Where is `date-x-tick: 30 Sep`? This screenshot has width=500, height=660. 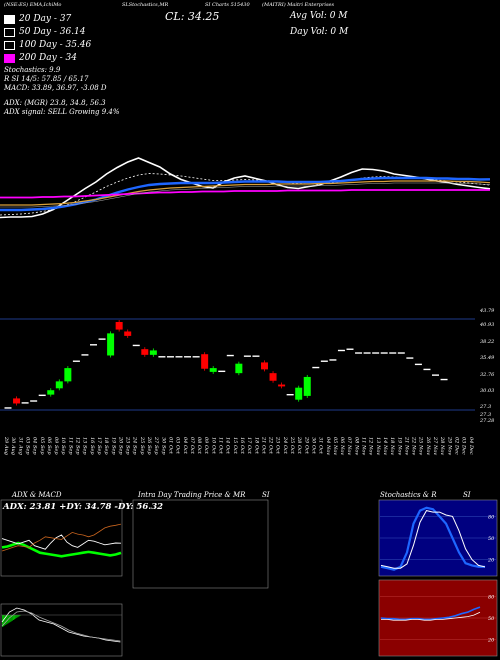 date-x-tick: 30 Sep is located at coordinates (163, 446).